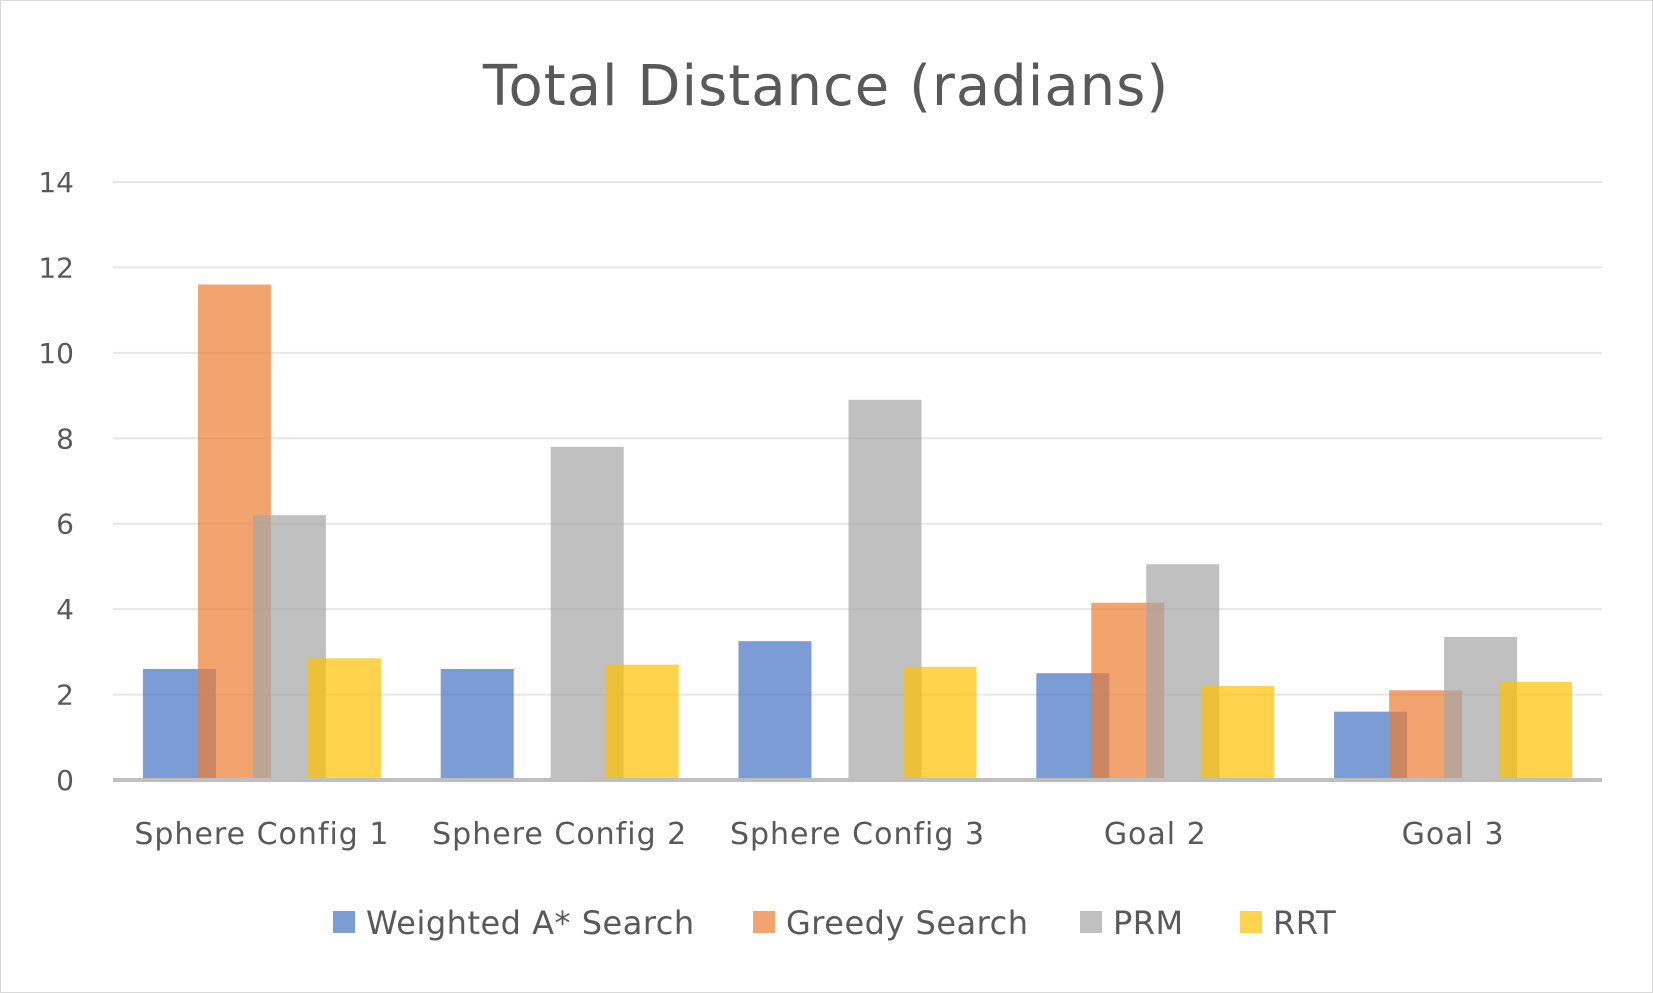 Image resolution: width=1653 pixels, height=993 pixels. Describe the element at coordinates (857, 834) in the screenshot. I see `x-category-label: Sphere Config 3` at that location.